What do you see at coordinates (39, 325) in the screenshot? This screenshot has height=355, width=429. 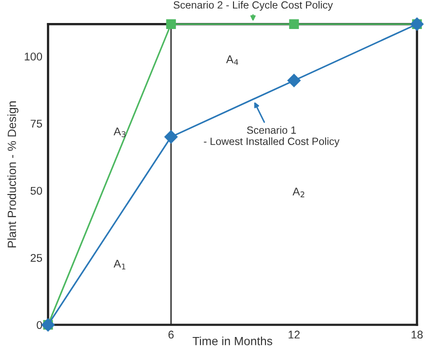 I see `y-tick-label: 0` at bounding box center [39, 325].